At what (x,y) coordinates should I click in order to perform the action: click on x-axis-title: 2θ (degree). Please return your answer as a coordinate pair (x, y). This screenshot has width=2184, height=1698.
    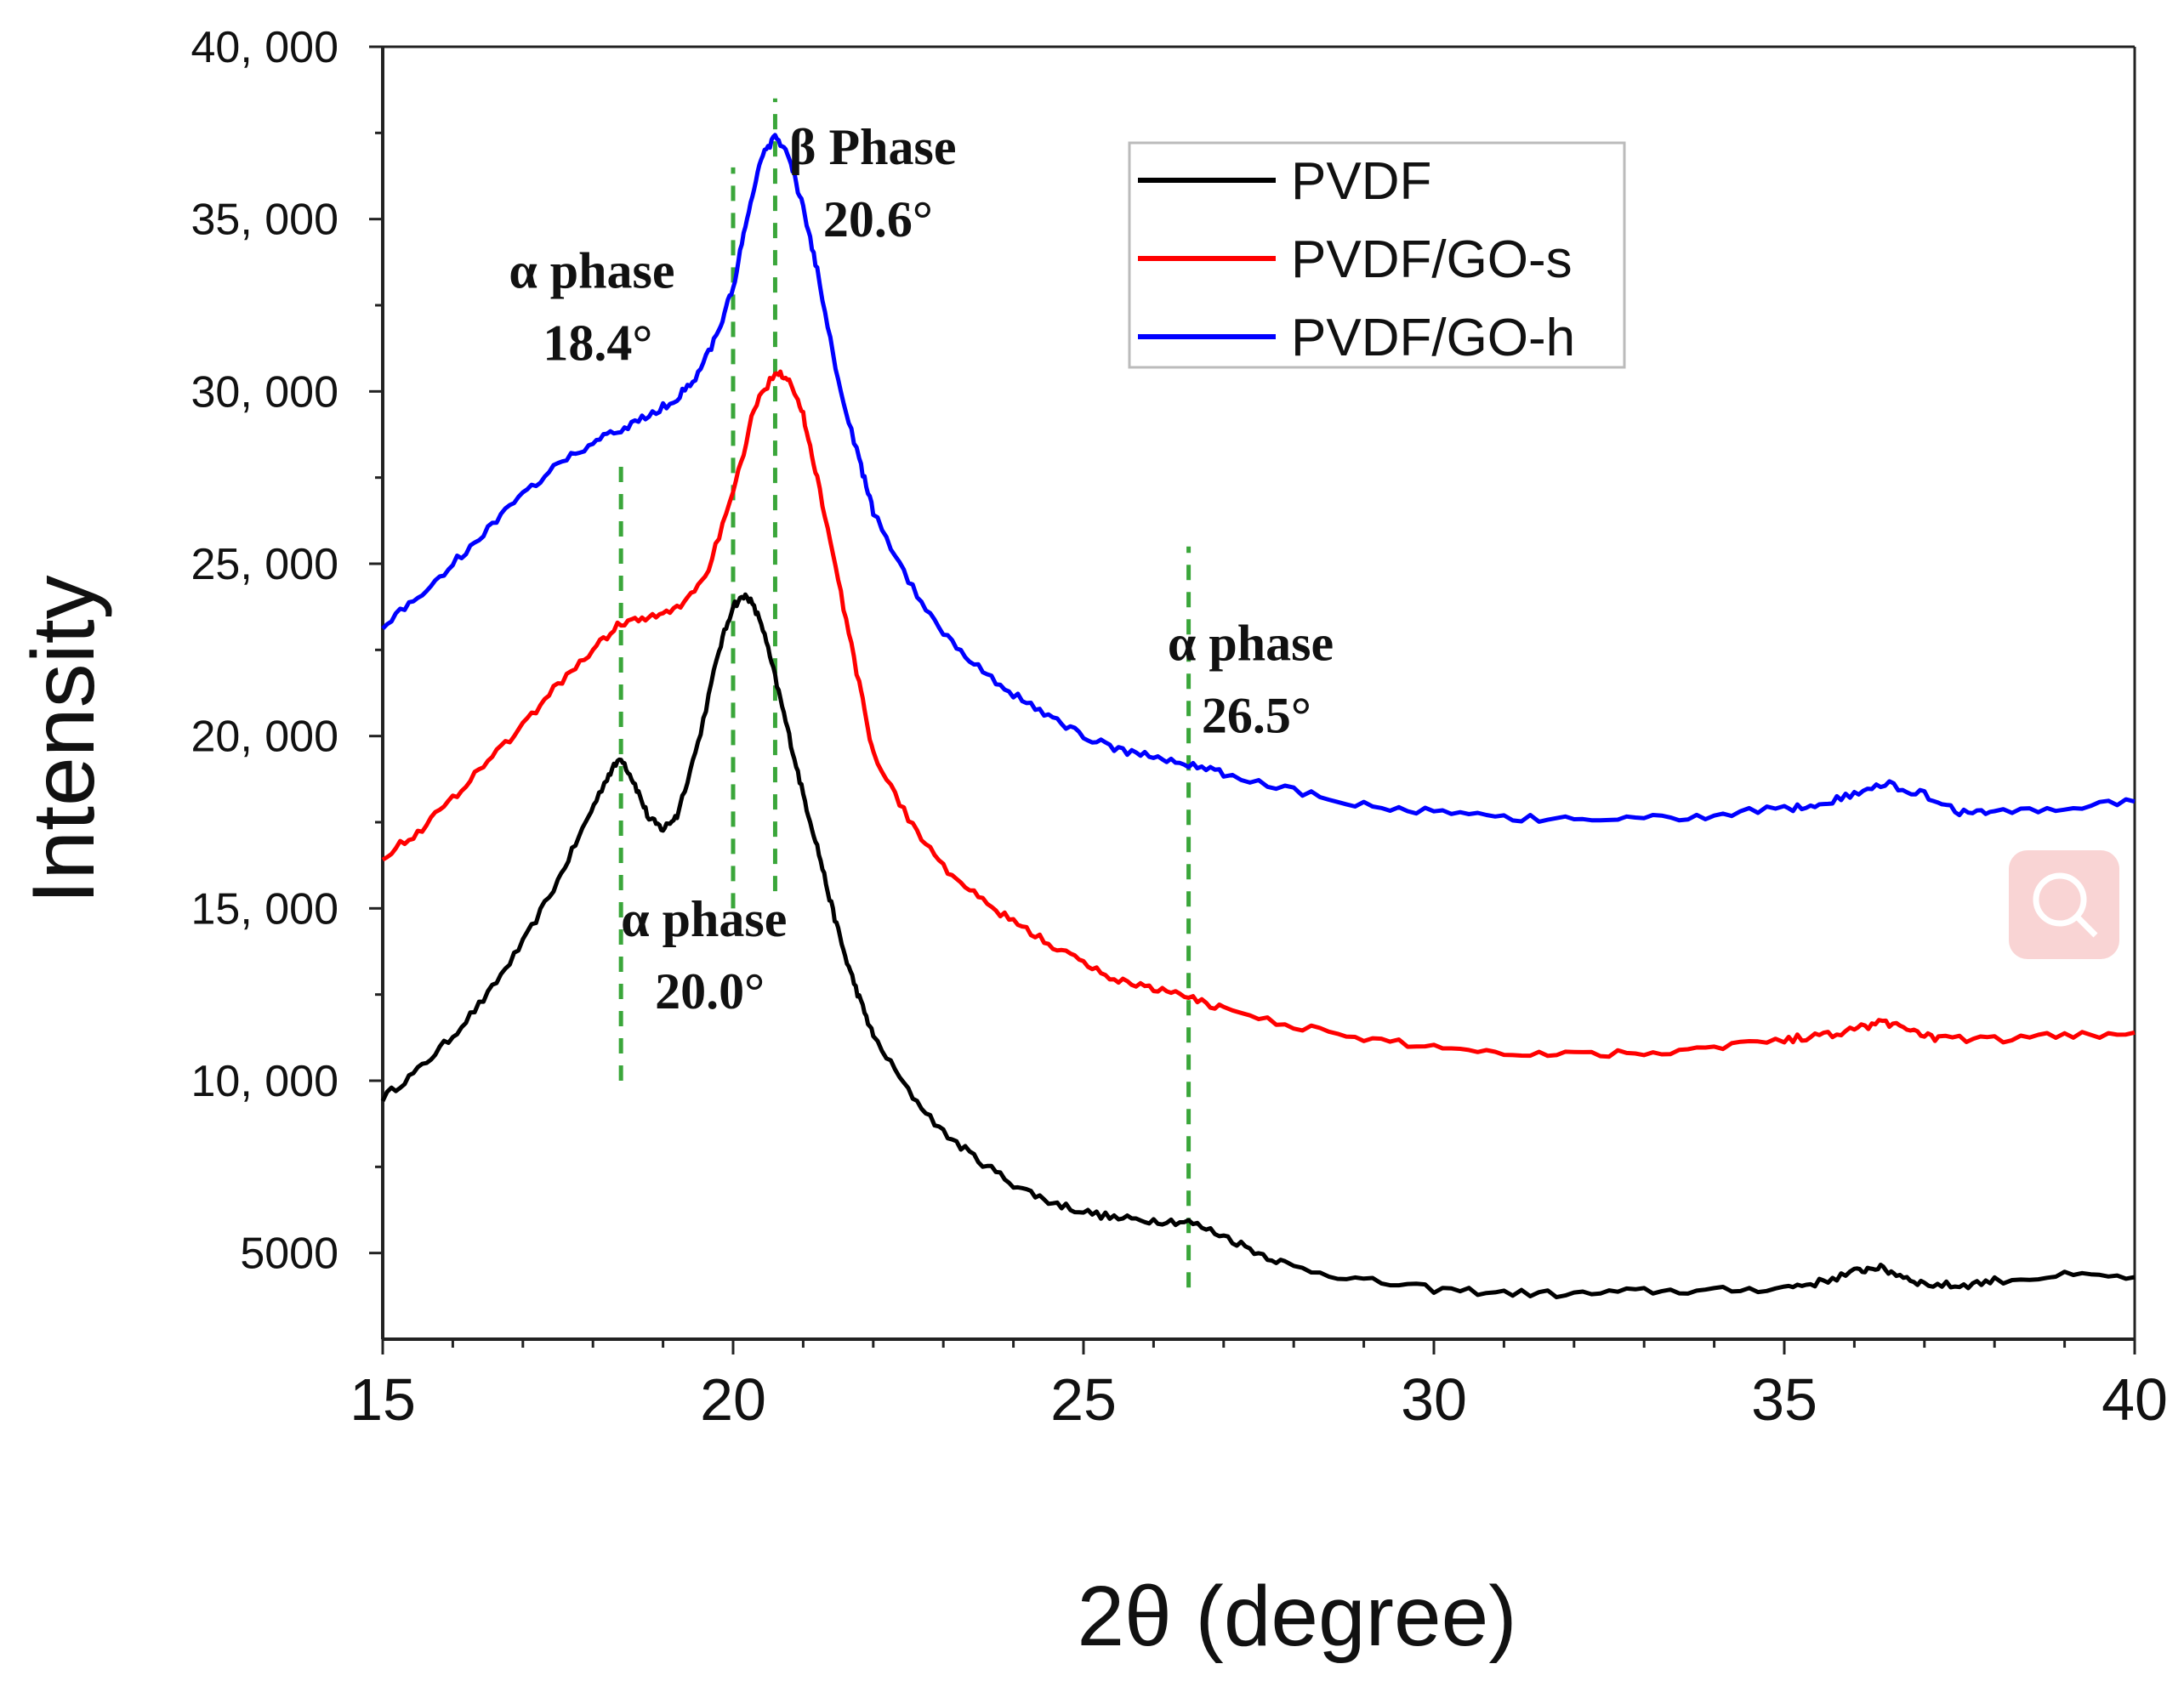
    Looking at the image, I should click on (1297, 1616).